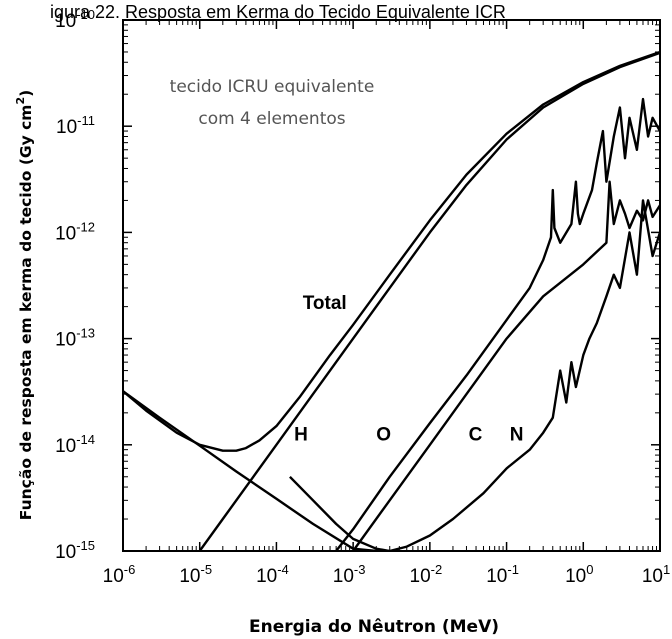 The image size is (672, 639). Describe the element at coordinates (271, 119) in the screenshot. I see `annotation-line-2: com 4 elementos` at that location.